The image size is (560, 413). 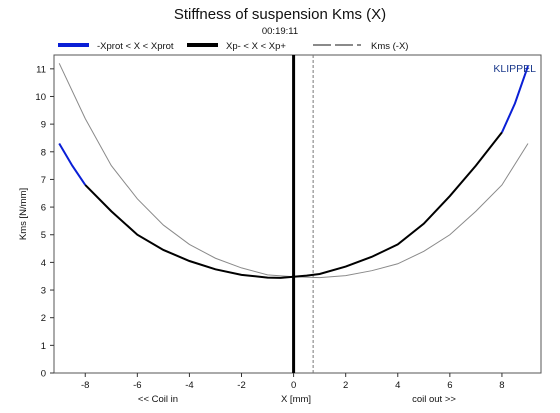 What do you see at coordinates (449, 385) in the screenshot?
I see `x-tick-label: 6` at bounding box center [449, 385].